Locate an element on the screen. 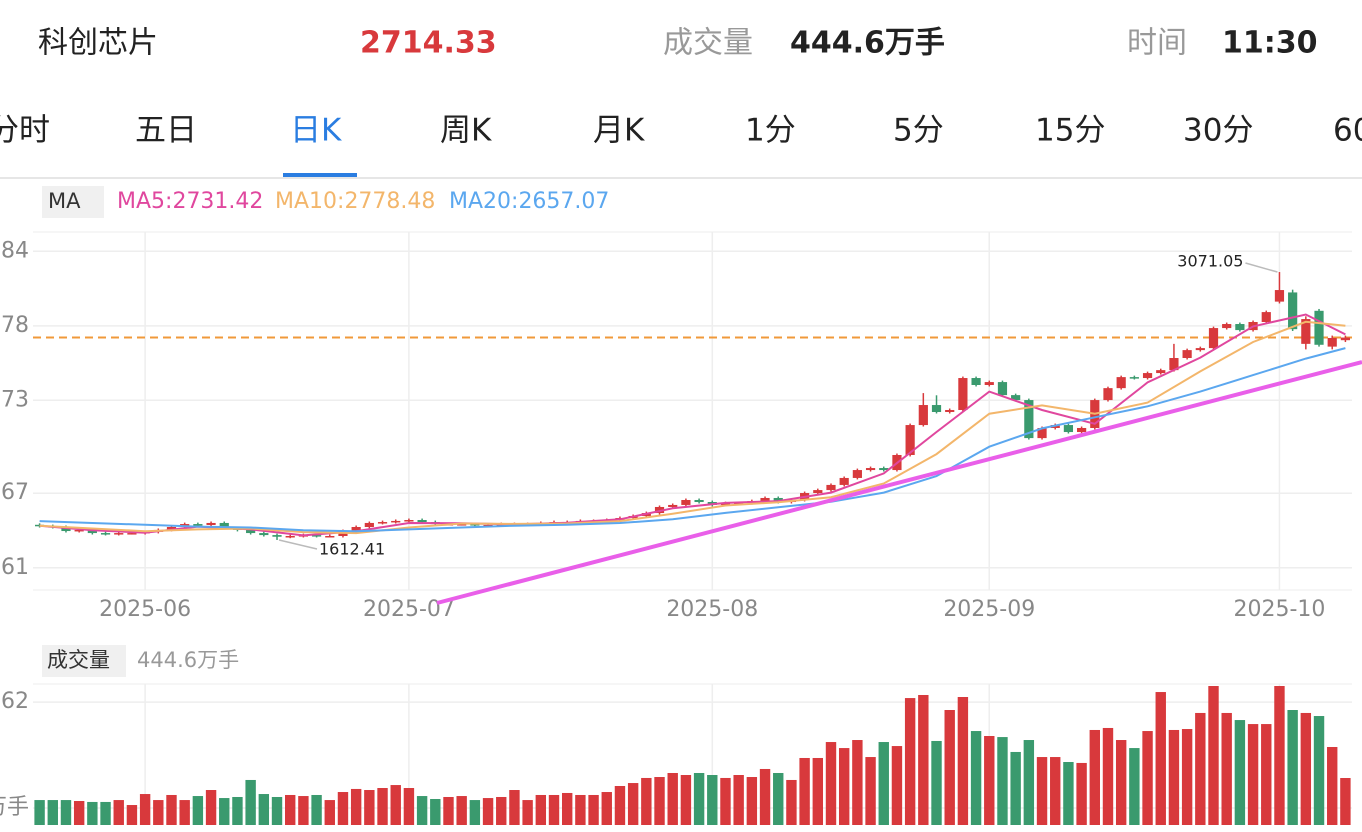 The image size is (1362, 832). low-leader is located at coordinates (298, 544).